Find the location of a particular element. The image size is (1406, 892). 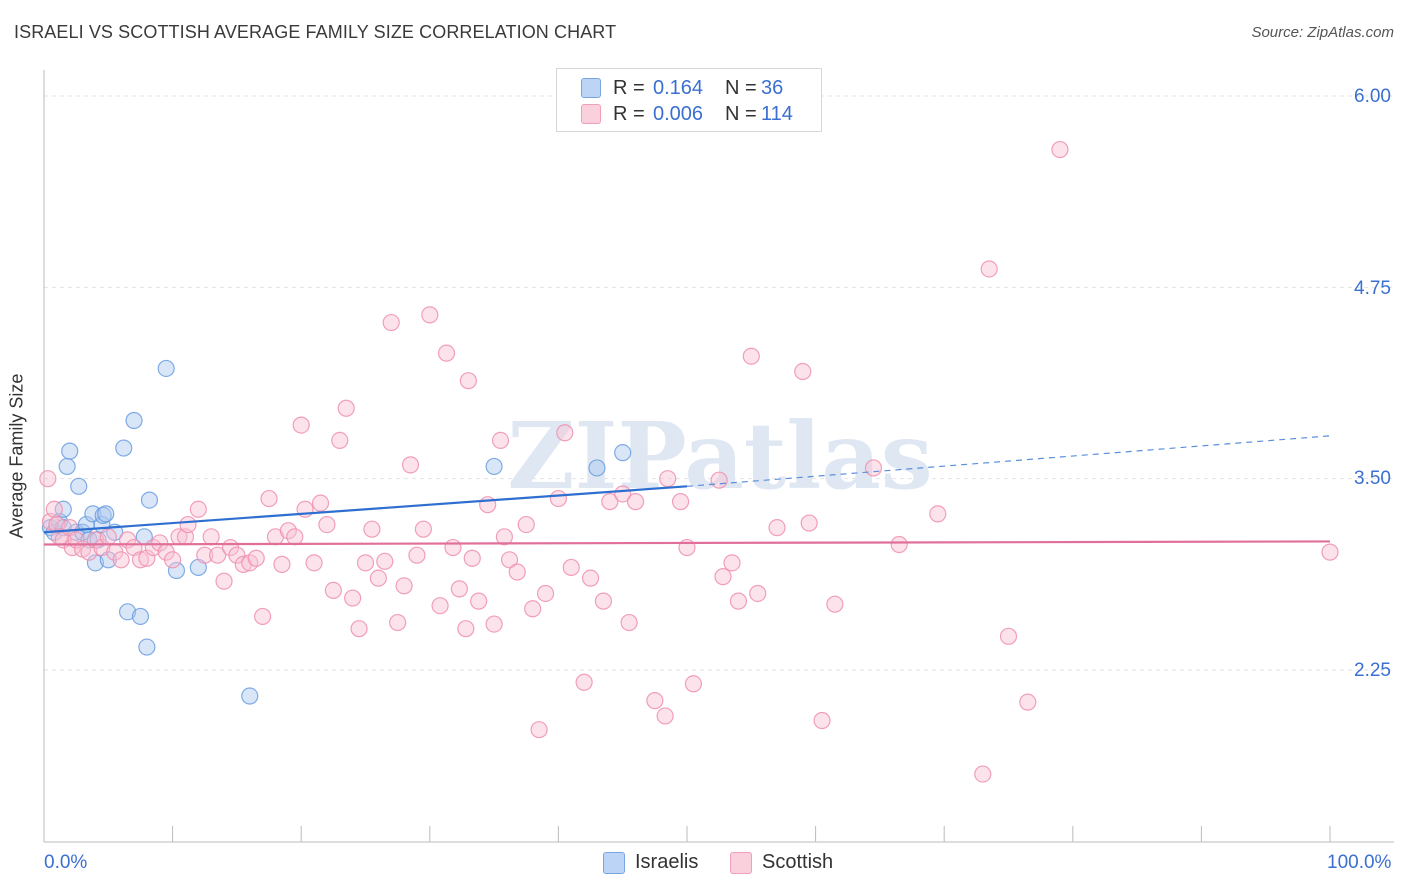

n-value: 114 is located at coordinates (777, 113).